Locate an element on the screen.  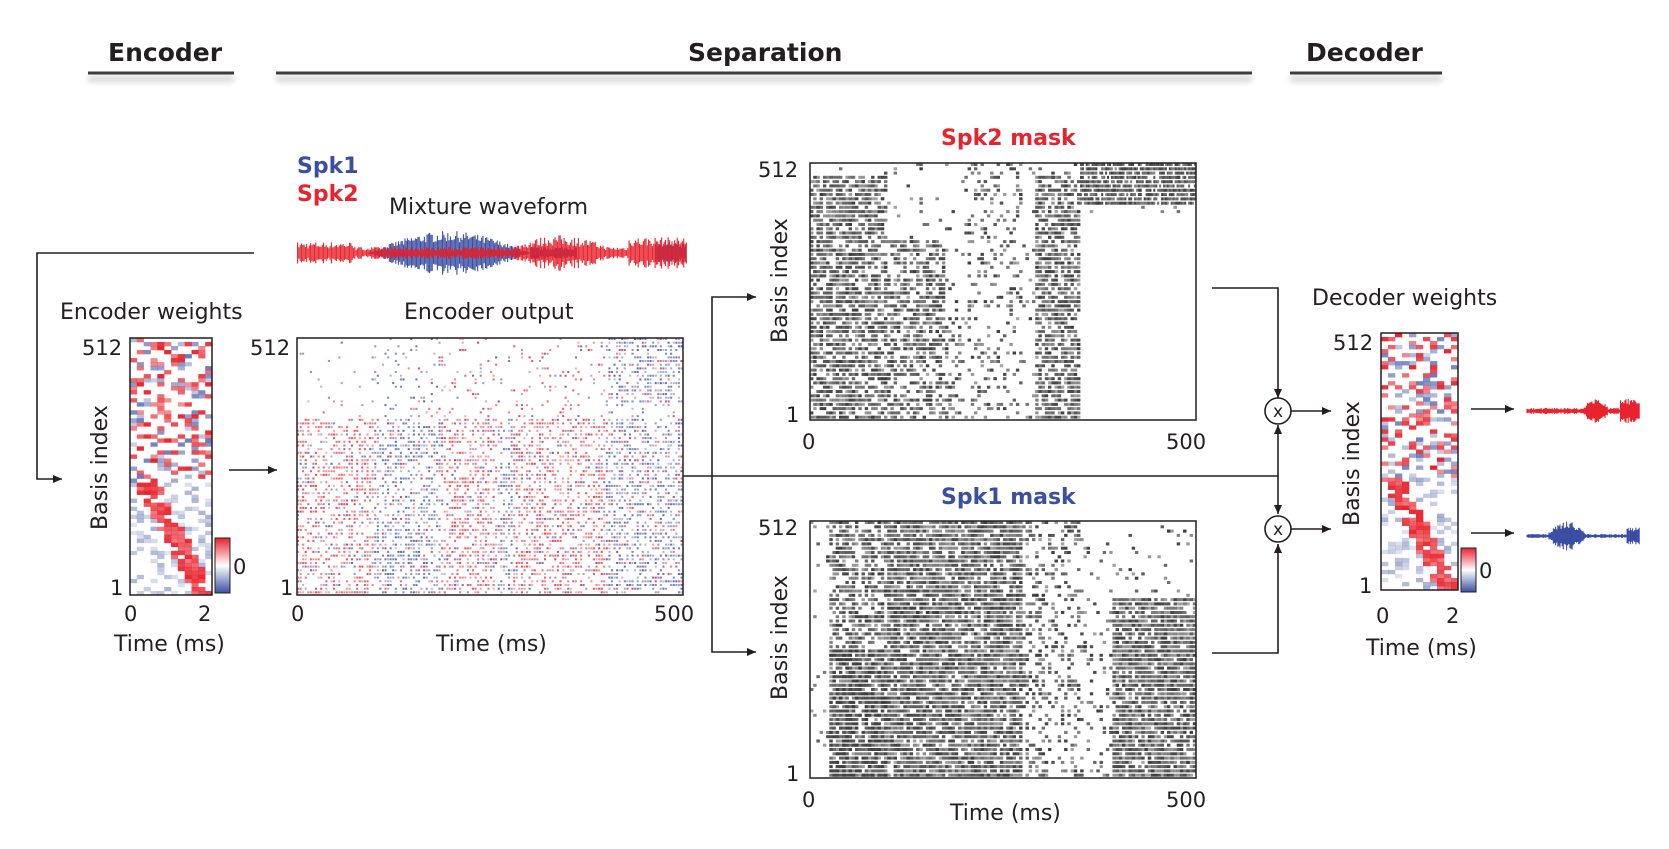
encoder-weights-y-bottom: 1 is located at coordinates (117, 588).